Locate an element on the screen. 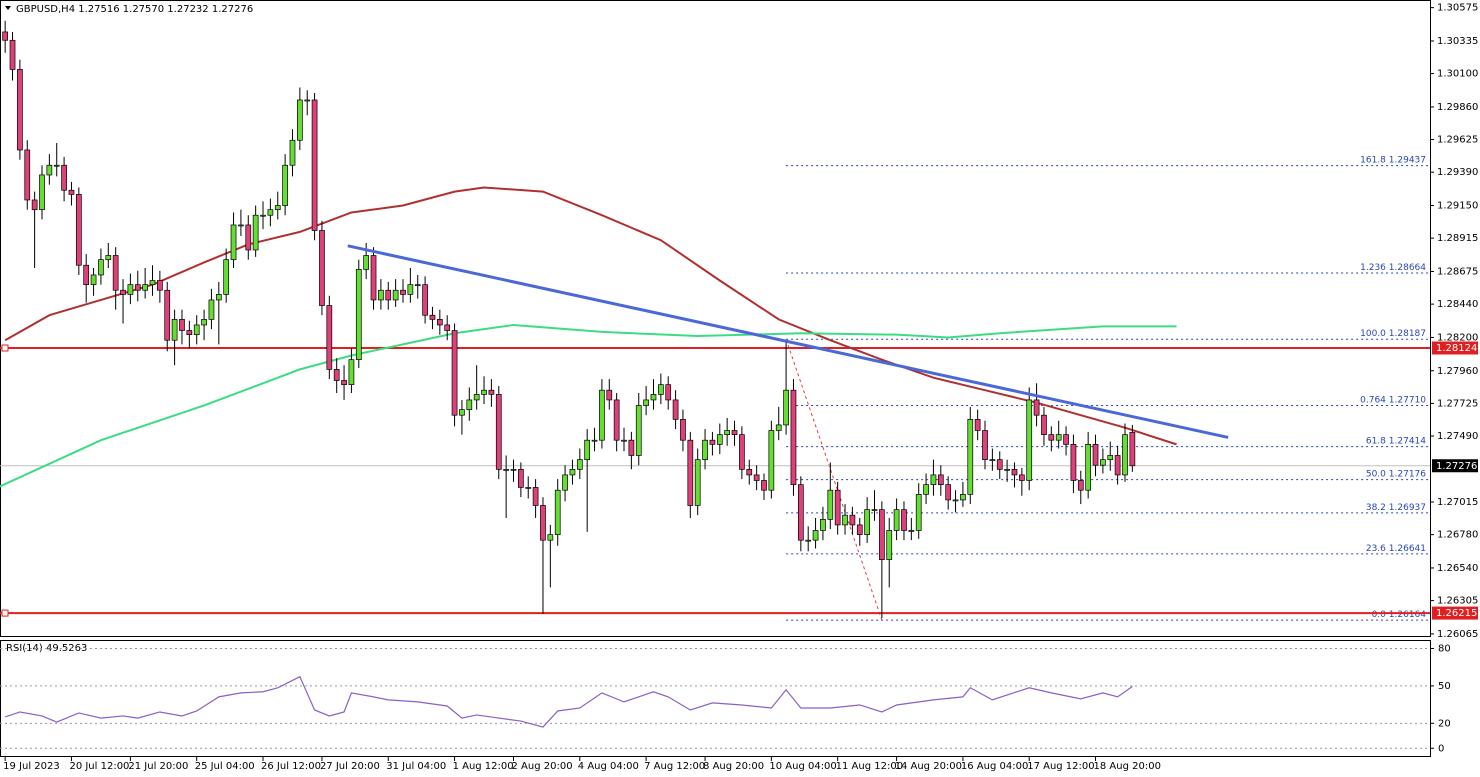 The image size is (1480, 777). fib-ratio: 23.6 is located at coordinates (1376, 548).